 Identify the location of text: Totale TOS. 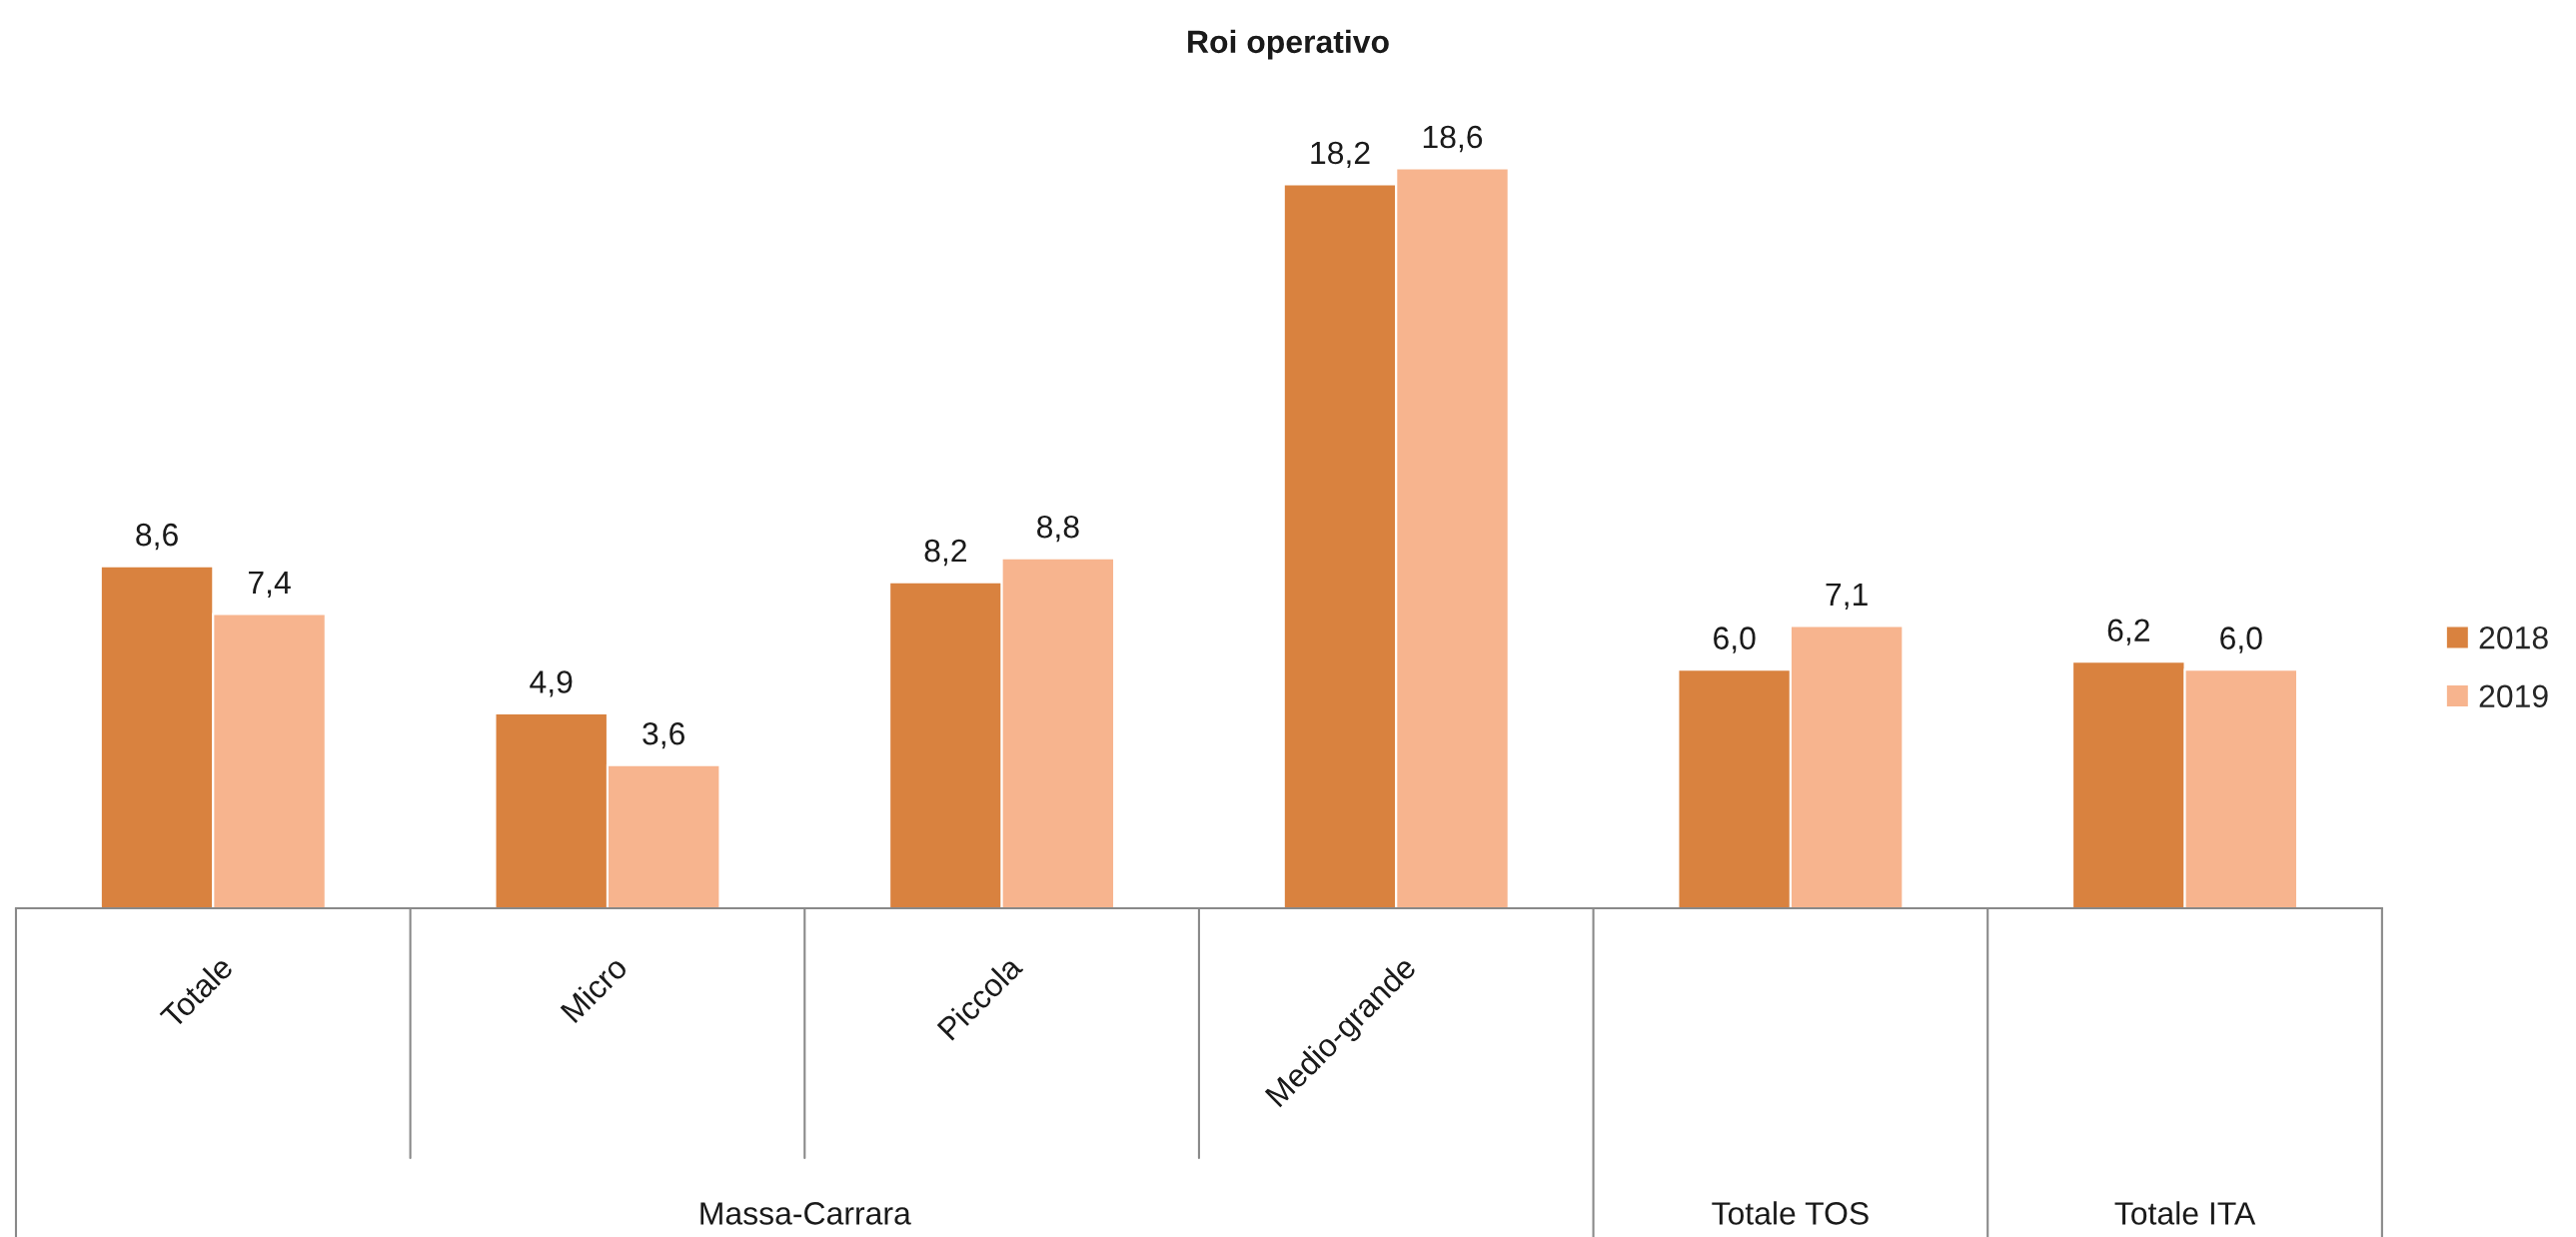
(1790, 1213).